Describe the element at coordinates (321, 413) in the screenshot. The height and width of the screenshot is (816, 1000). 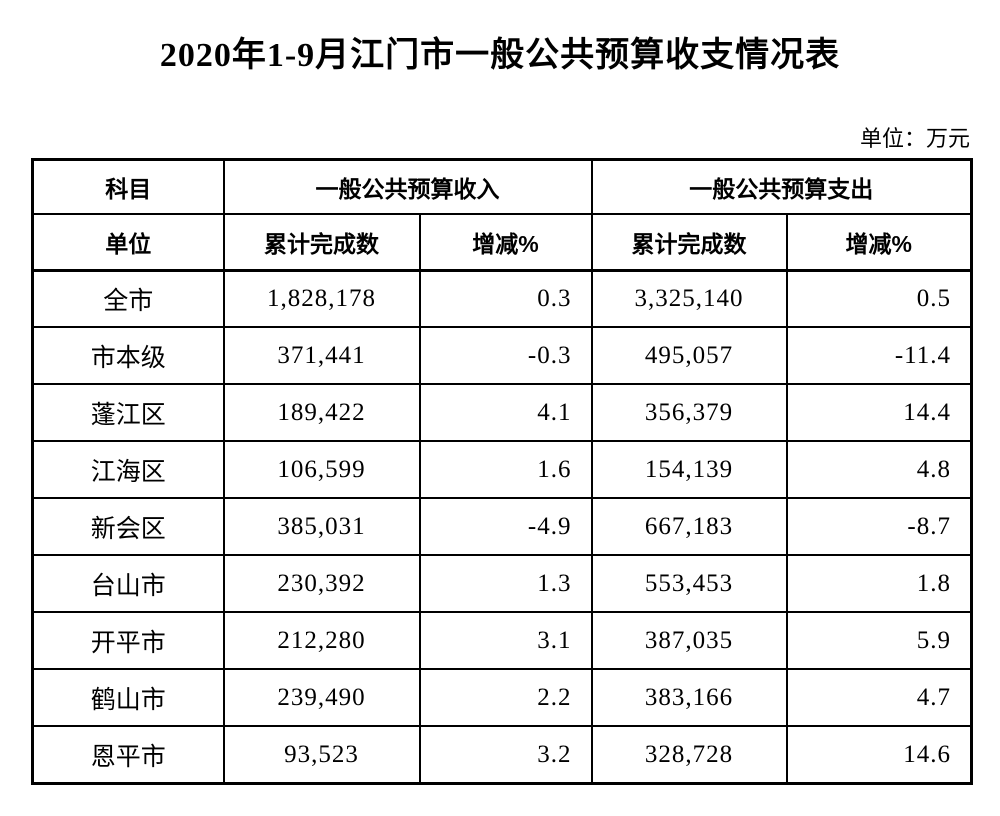
I see `income-total-cell: 189,422` at that location.